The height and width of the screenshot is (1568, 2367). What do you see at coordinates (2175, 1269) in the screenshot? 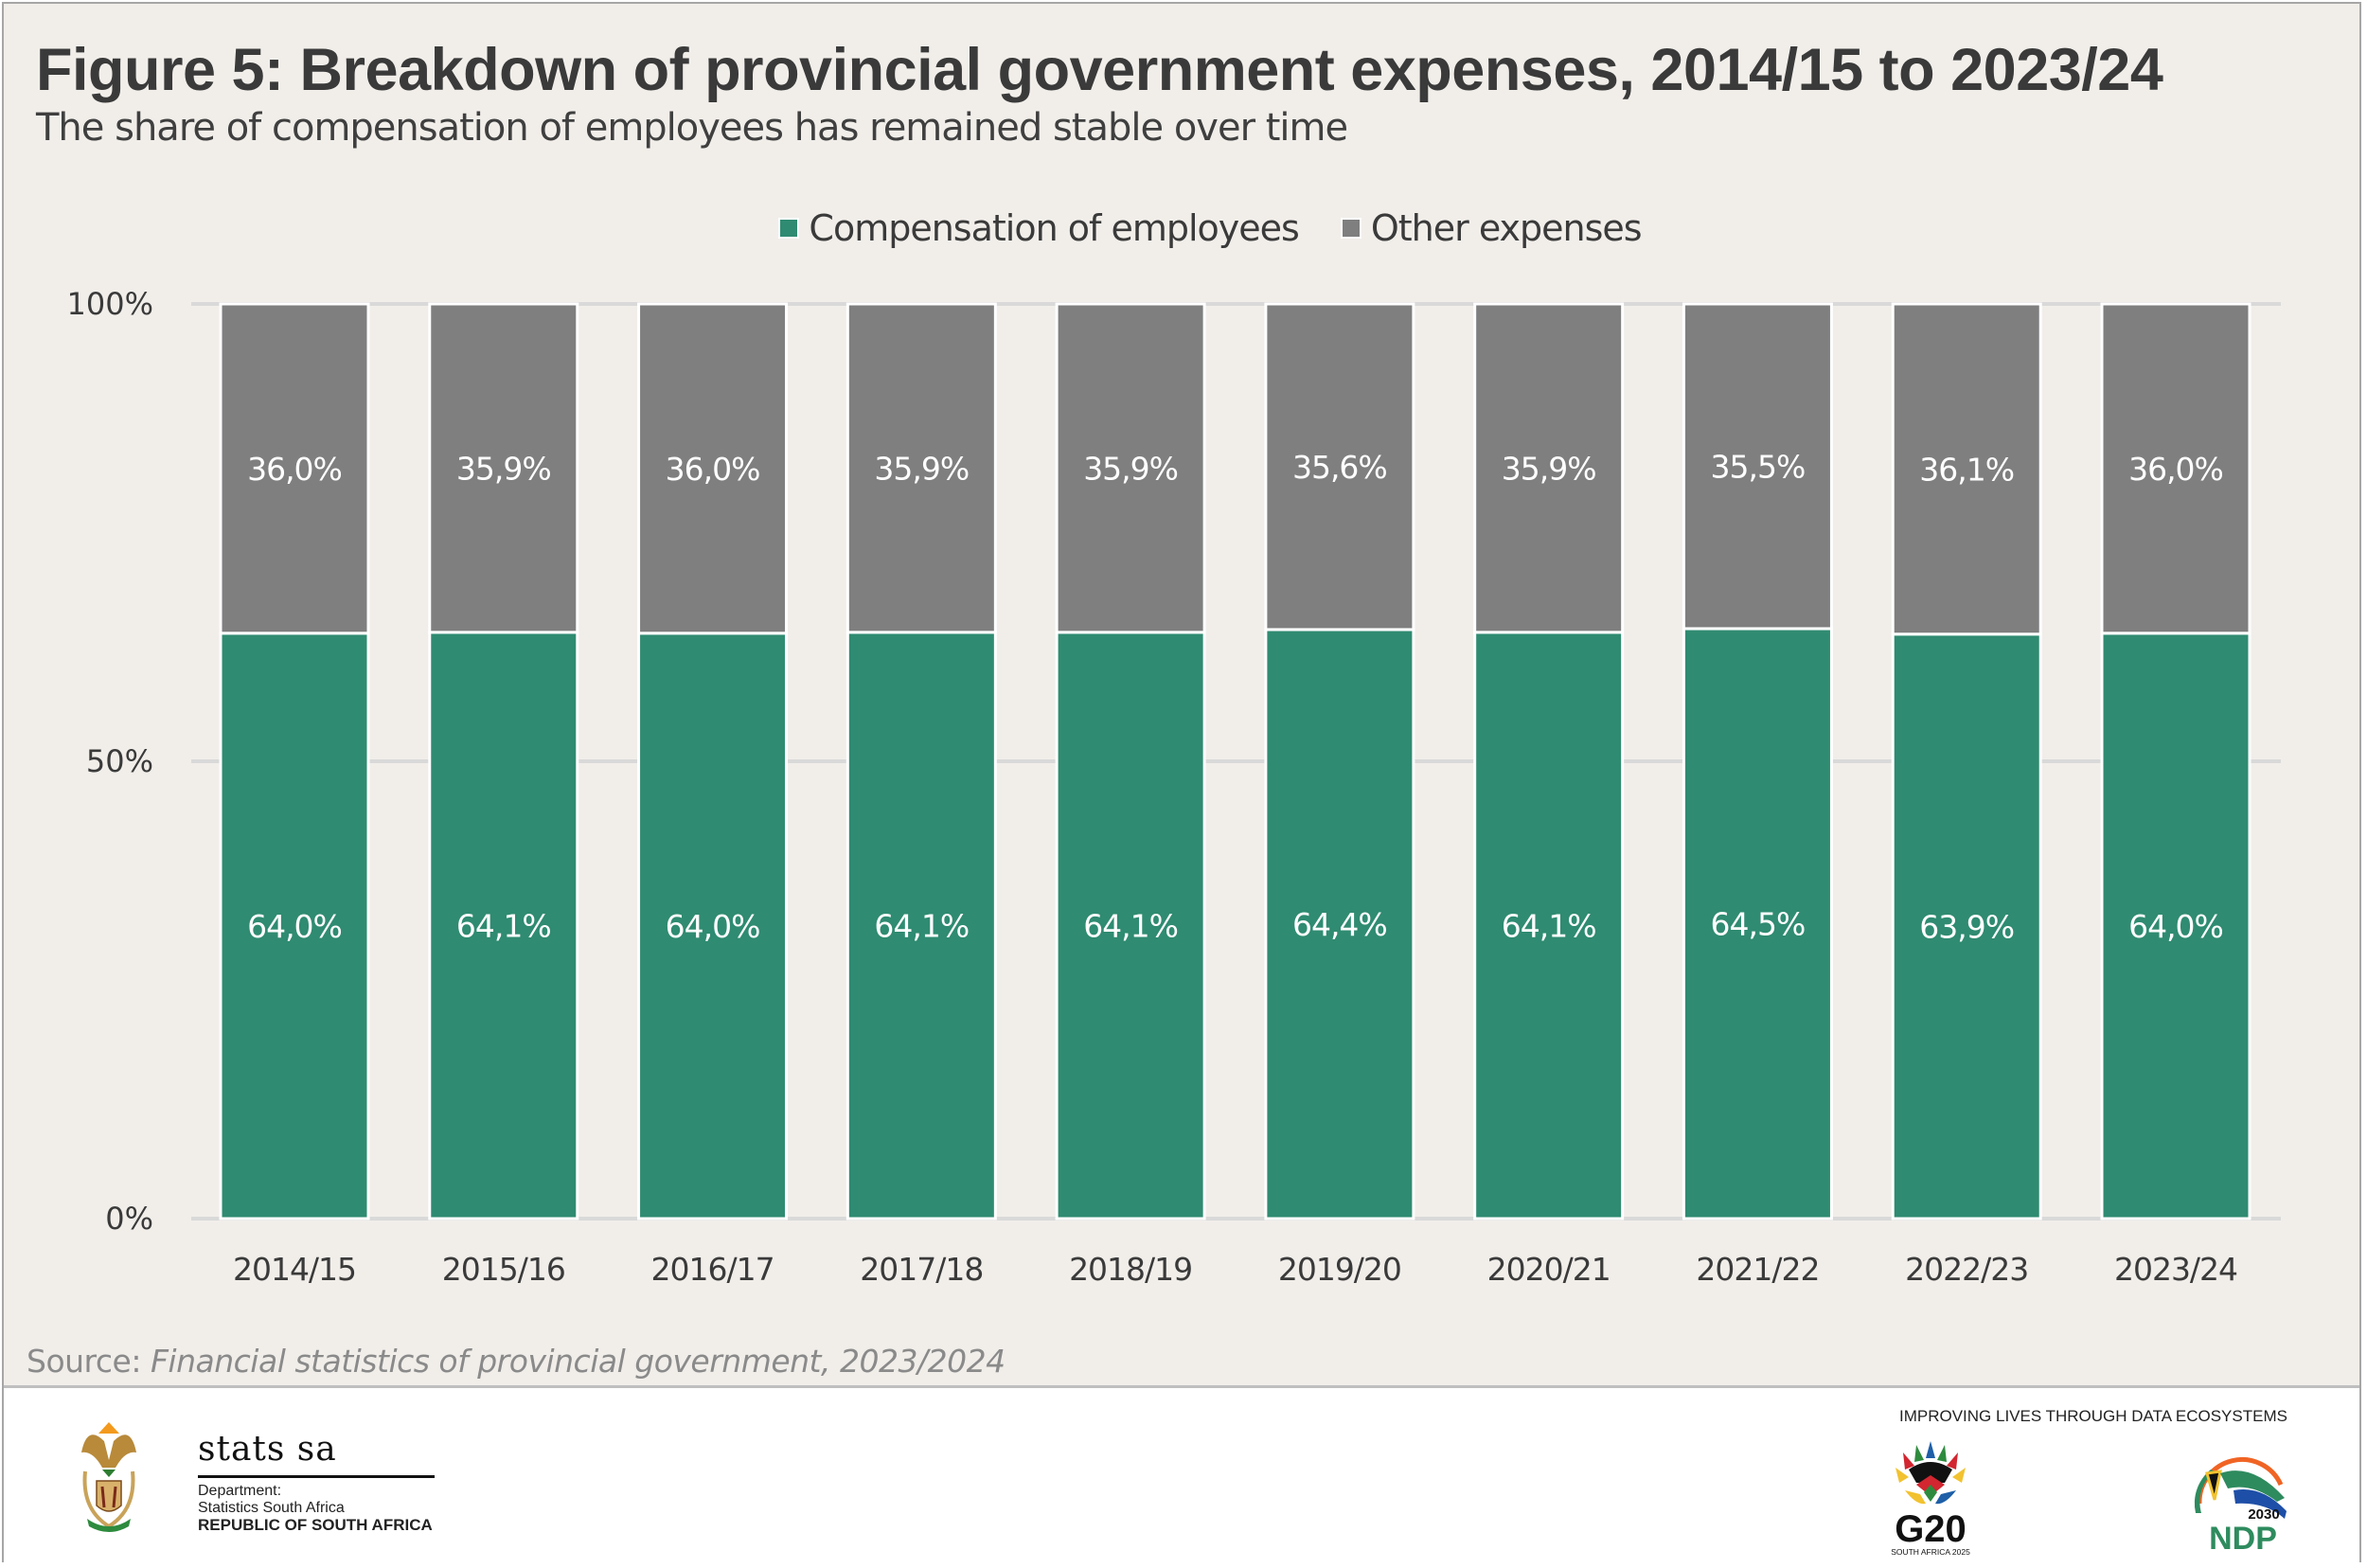
I see `x-tick-label: 2023/24` at bounding box center [2175, 1269].